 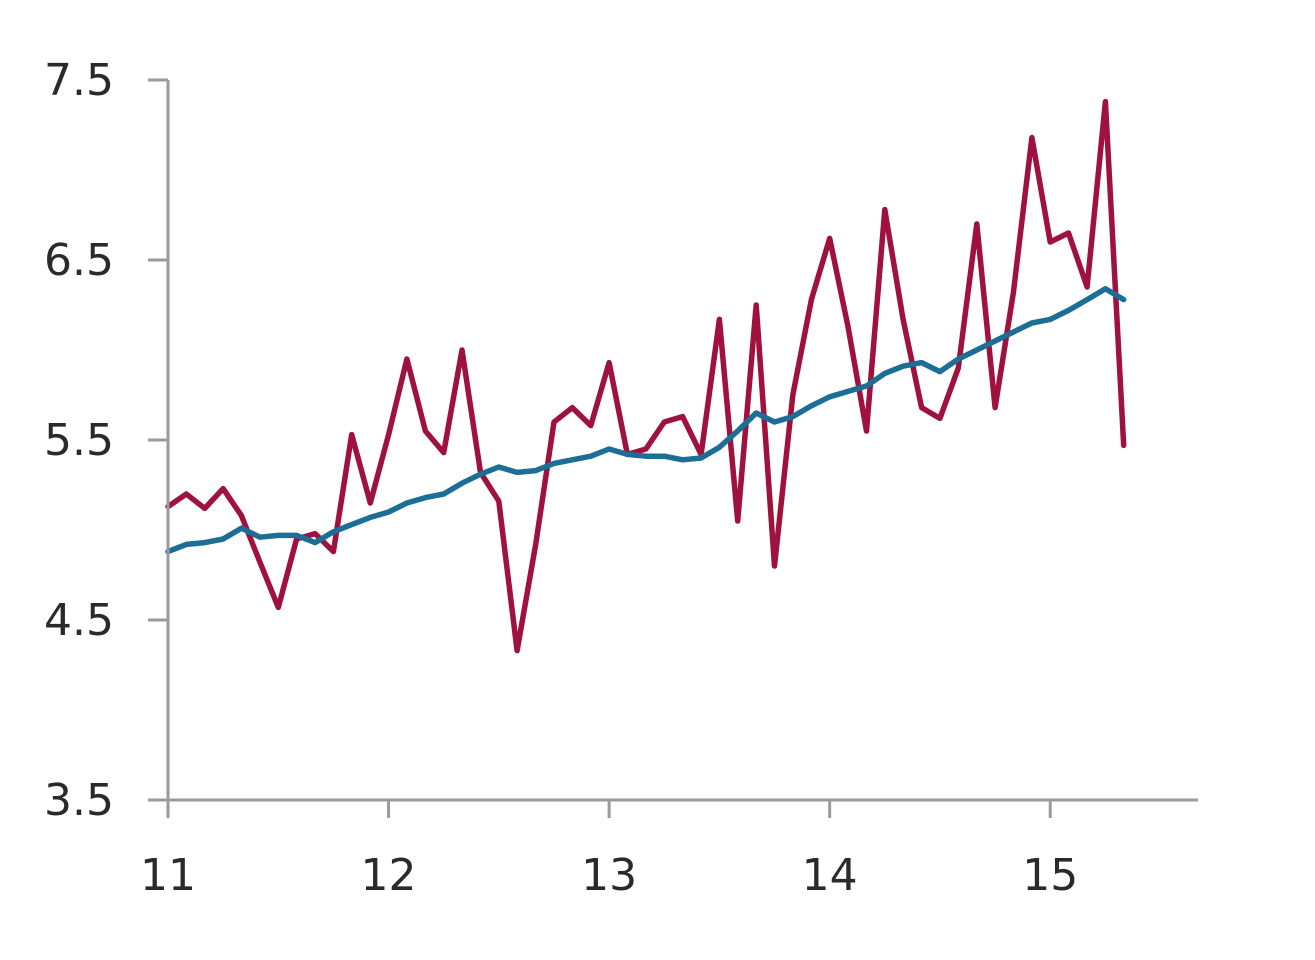 I want to click on x-tick-label: 13, so click(x=609, y=875).